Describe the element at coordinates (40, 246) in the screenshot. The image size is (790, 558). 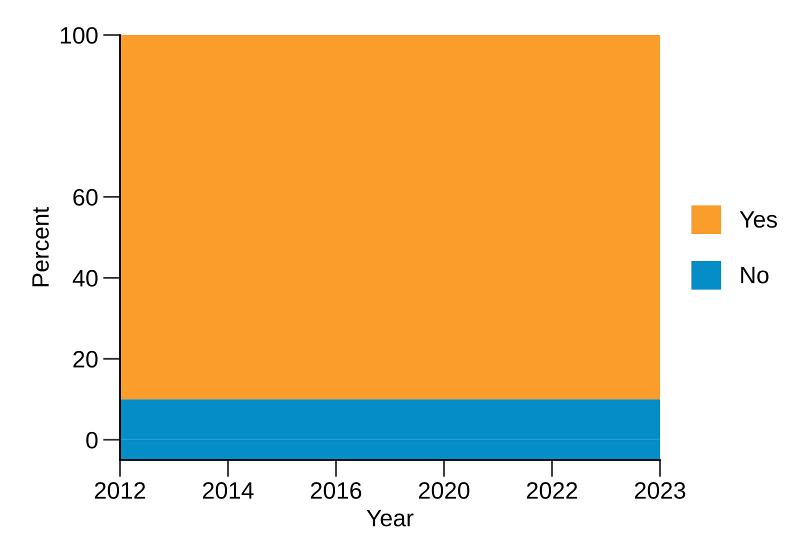
I see `y-axis-title: Percent` at that location.